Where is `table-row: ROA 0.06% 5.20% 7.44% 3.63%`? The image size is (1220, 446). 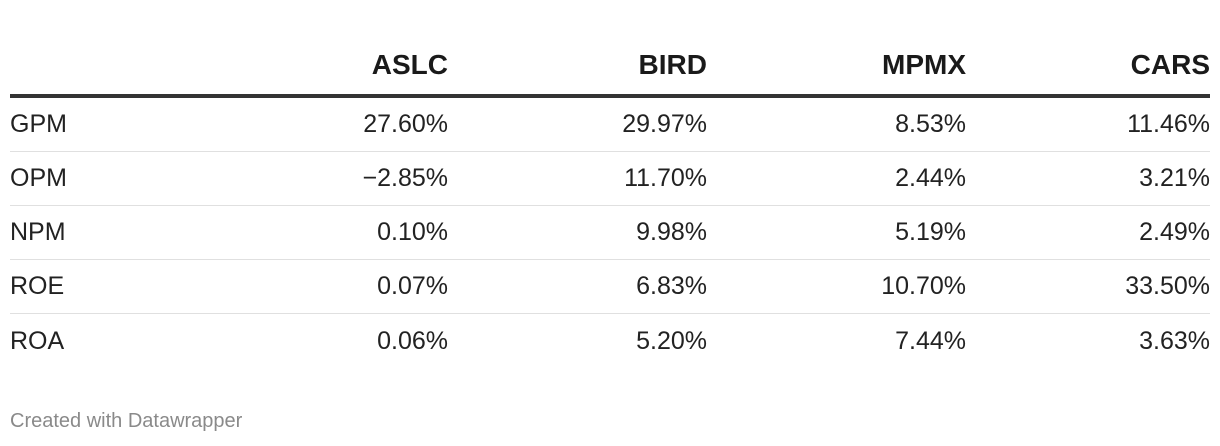
table-row: ROA 0.06% 5.20% 7.44% 3.63% is located at coordinates (610, 341).